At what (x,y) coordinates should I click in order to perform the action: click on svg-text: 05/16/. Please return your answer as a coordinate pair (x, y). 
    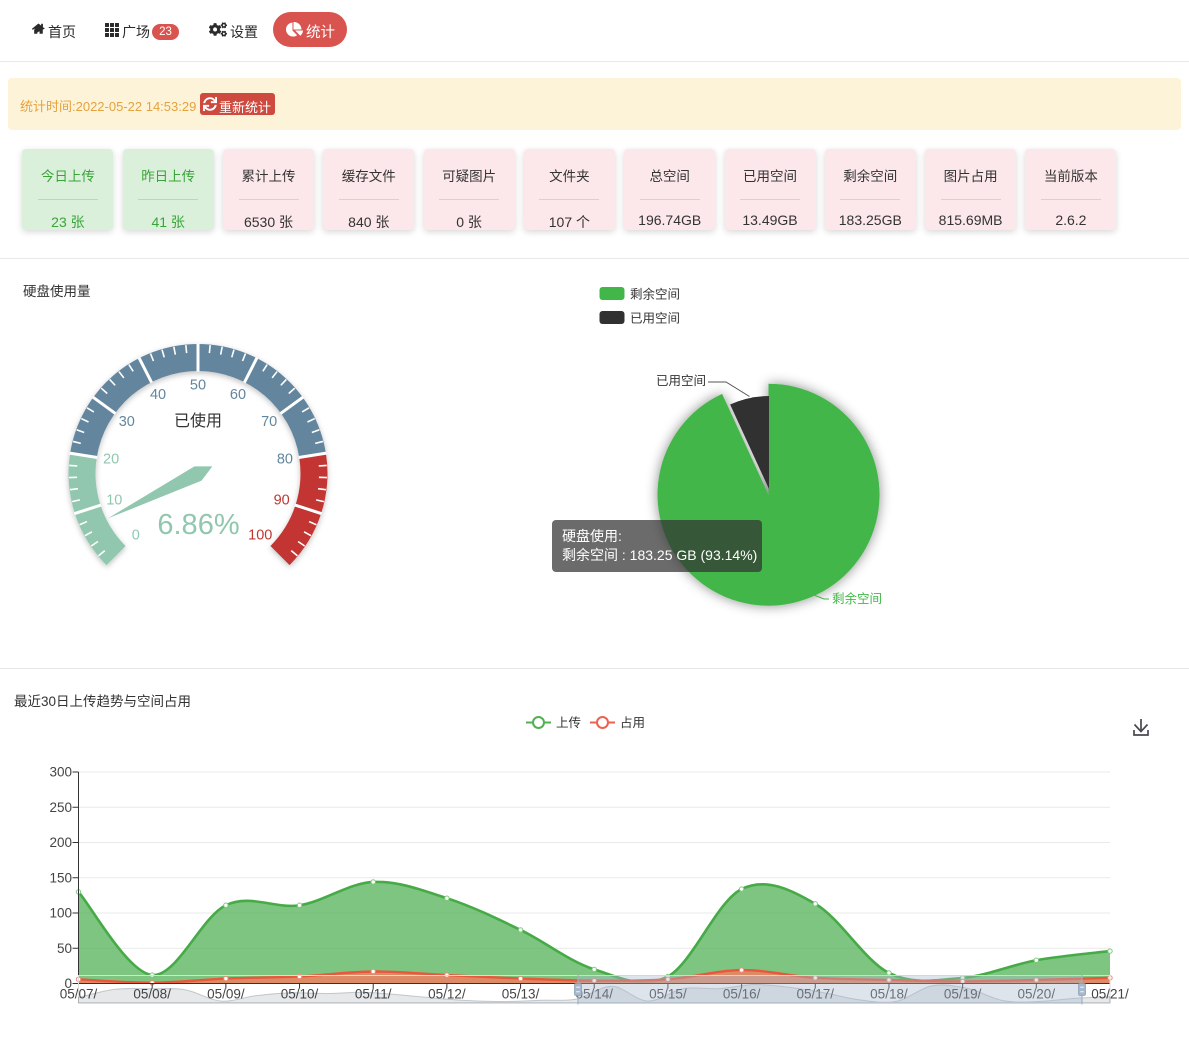
    Looking at the image, I should click on (742, 994).